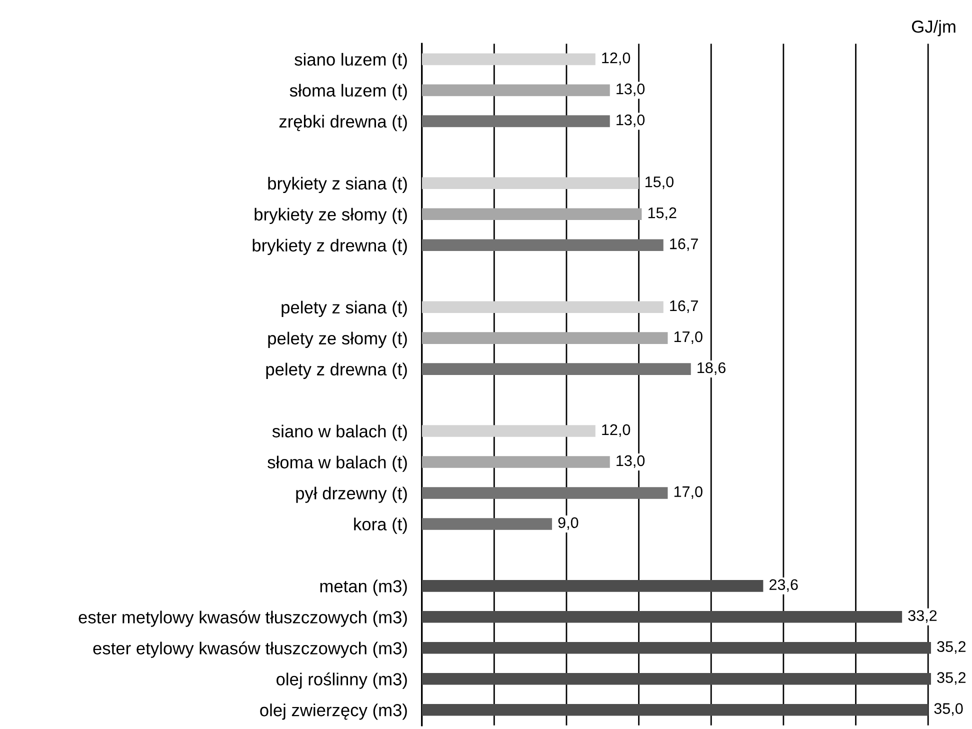 The height and width of the screenshot is (729, 972). I want to click on data-label: 35,0, so click(948, 709).